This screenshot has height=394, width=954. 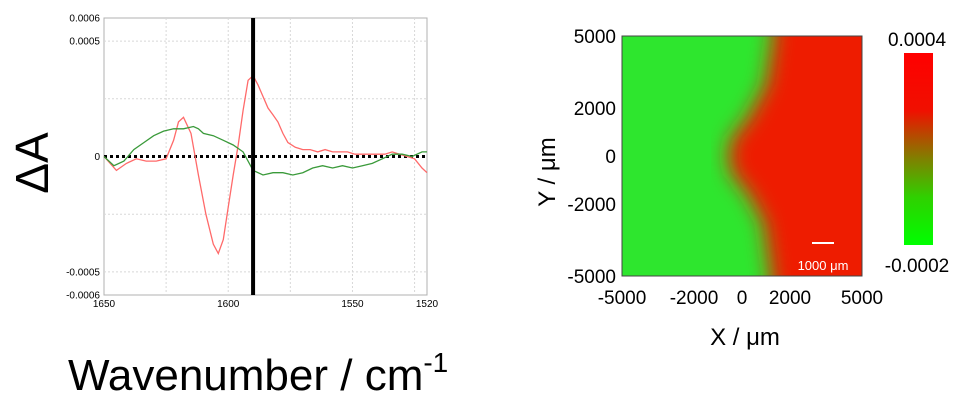 What do you see at coordinates (352, 304) in the screenshot?
I see `spectrum-x-tick-label: 1550` at bounding box center [352, 304].